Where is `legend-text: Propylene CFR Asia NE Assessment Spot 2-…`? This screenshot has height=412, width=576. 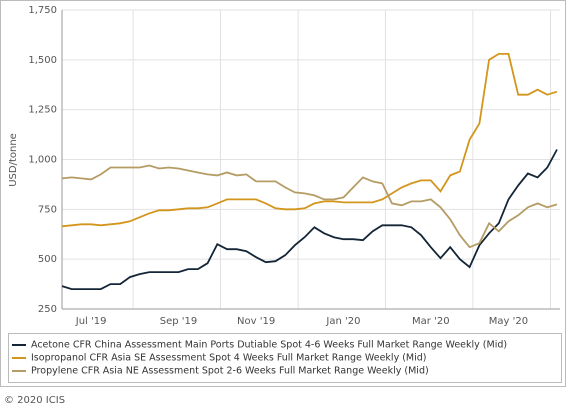 legend-text: Propylene CFR Asia NE Assessment Spot 2-… is located at coordinates (230, 371).